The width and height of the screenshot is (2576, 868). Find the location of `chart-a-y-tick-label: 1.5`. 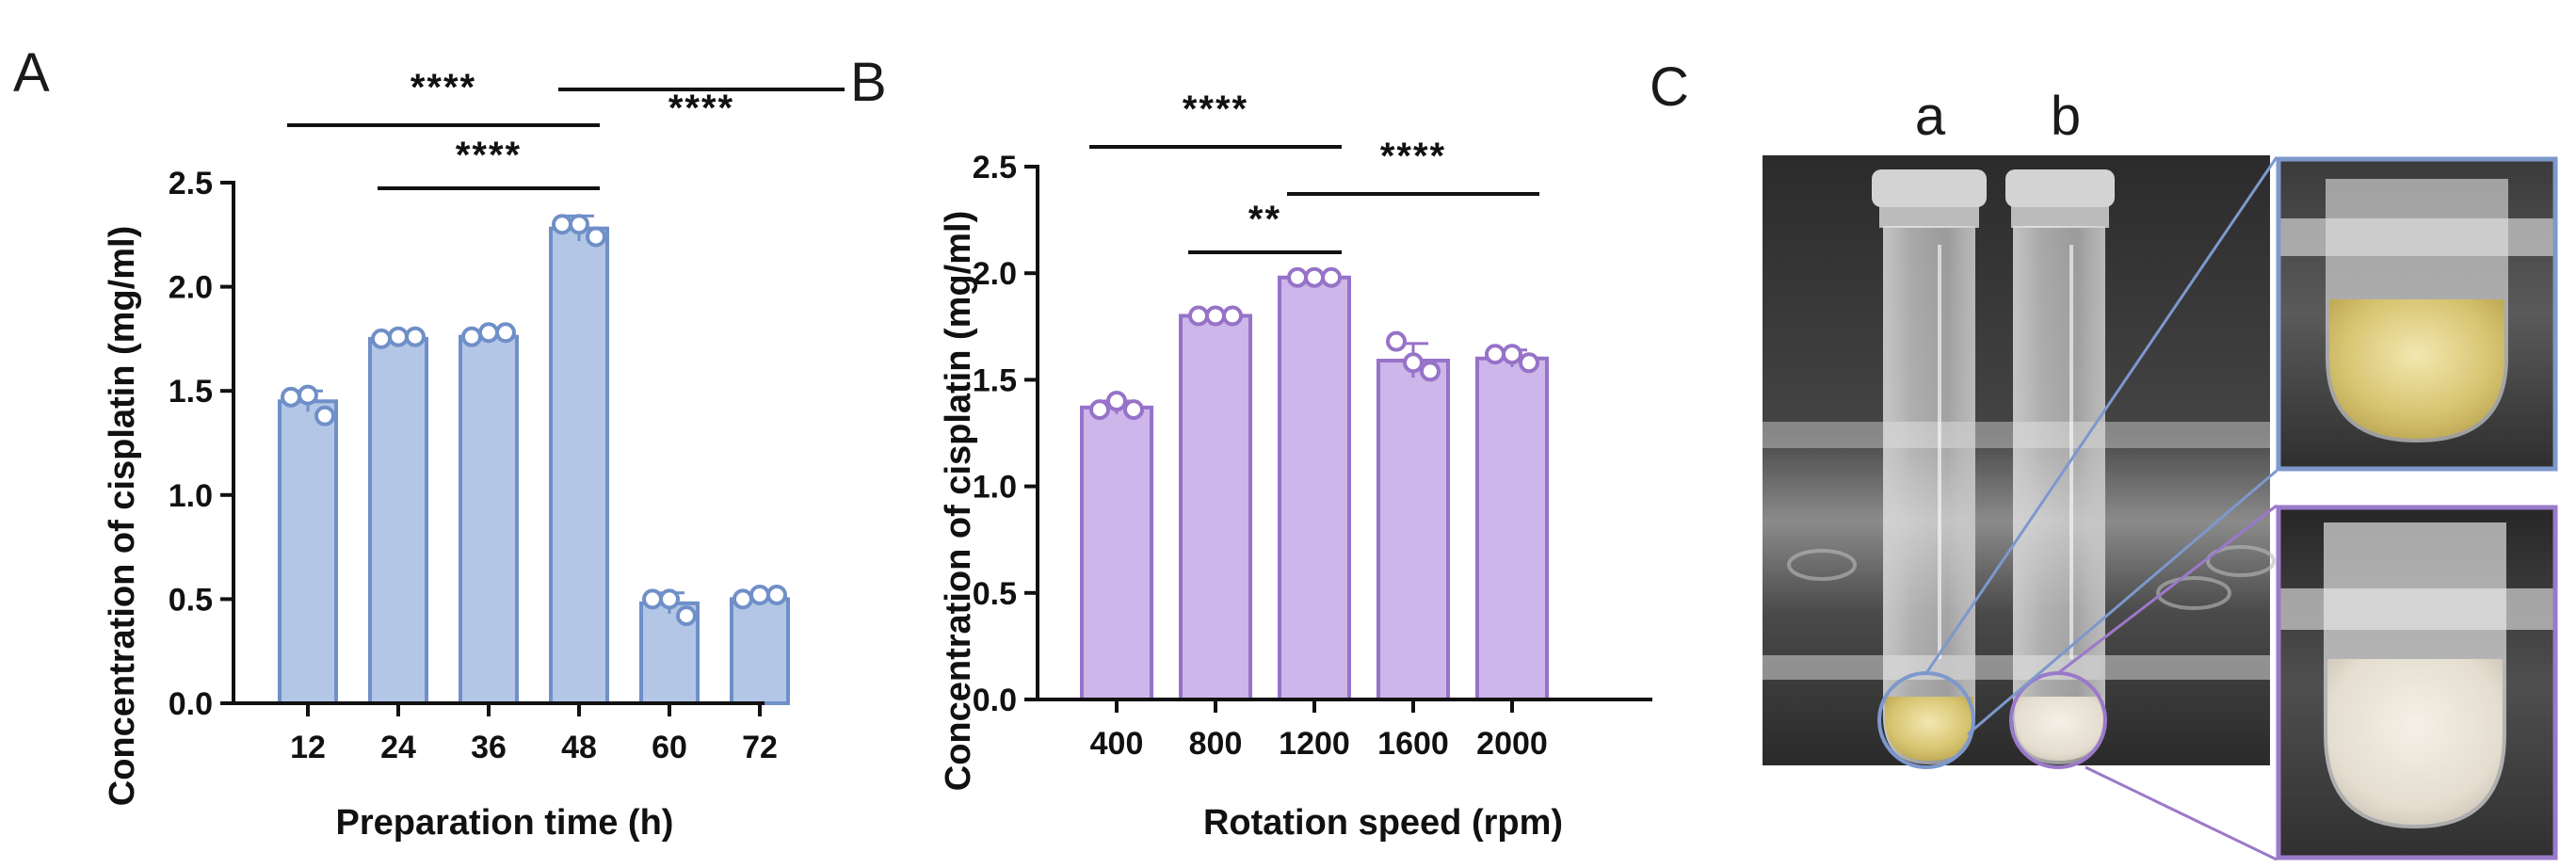

chart-a-y-tick-label: 1.5 is located at coordinates (191, 392).